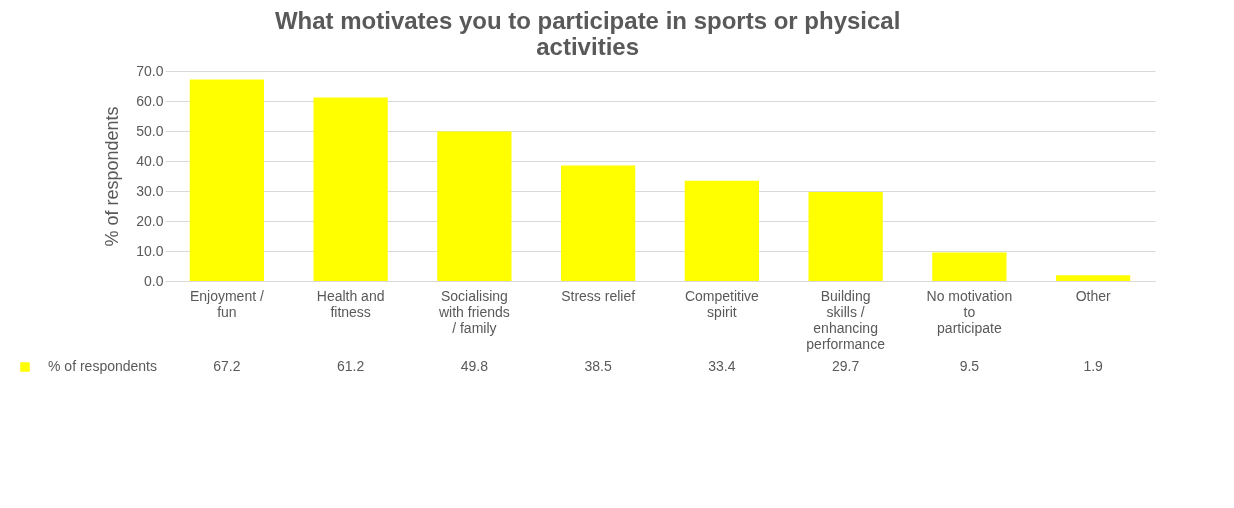  What do you see at coordinates (150, 190) in the screenshot?
I see `y-tick-label: 30.0` at bounding box center [150, 190].